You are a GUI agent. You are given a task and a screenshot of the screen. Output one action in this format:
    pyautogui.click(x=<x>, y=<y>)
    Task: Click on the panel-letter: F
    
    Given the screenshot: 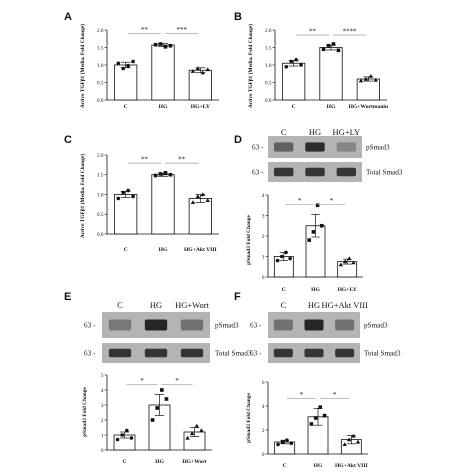 What is the action you would take?
    pyautogui.click(x=237, y=297)
    